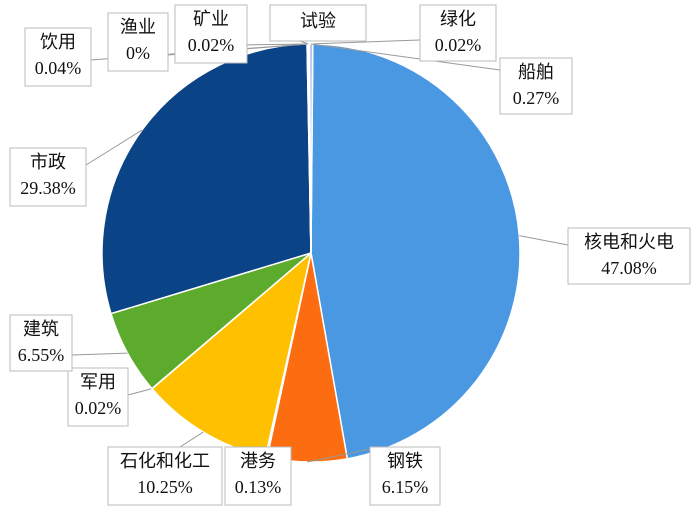 The image size is (700, 513). I want to click on category-label: 石化和化工, so click(165, 461).